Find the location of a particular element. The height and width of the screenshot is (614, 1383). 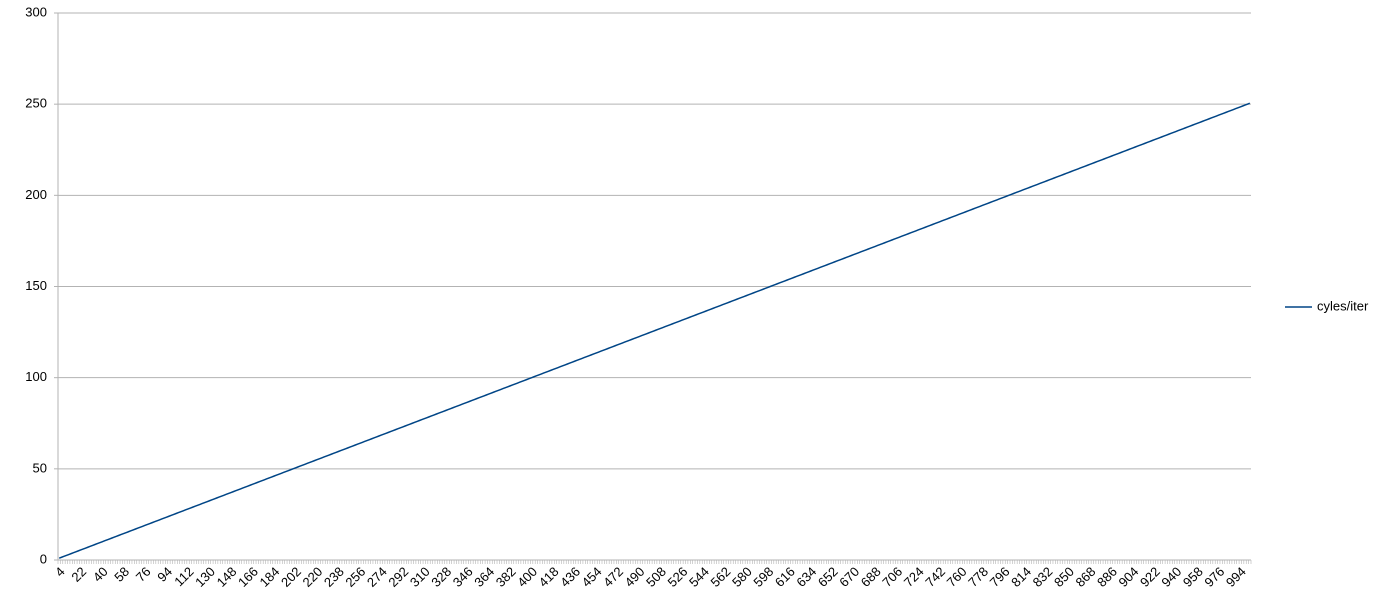

x-tick-label: 688 is located at coordinates (871, 577).